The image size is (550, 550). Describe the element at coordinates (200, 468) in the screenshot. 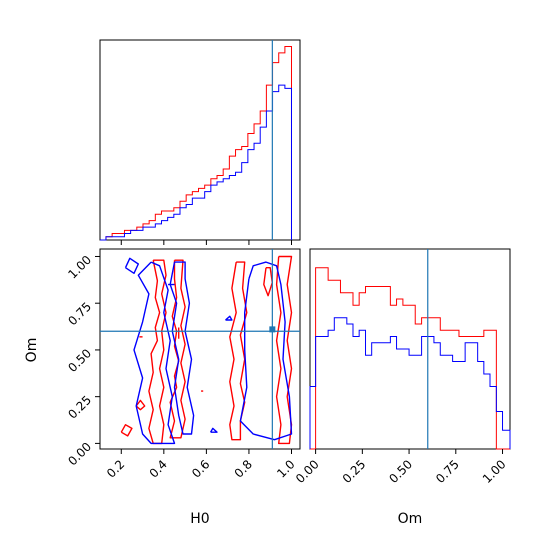

I see `contour-x-tick-label-2: 0.6` at that location.